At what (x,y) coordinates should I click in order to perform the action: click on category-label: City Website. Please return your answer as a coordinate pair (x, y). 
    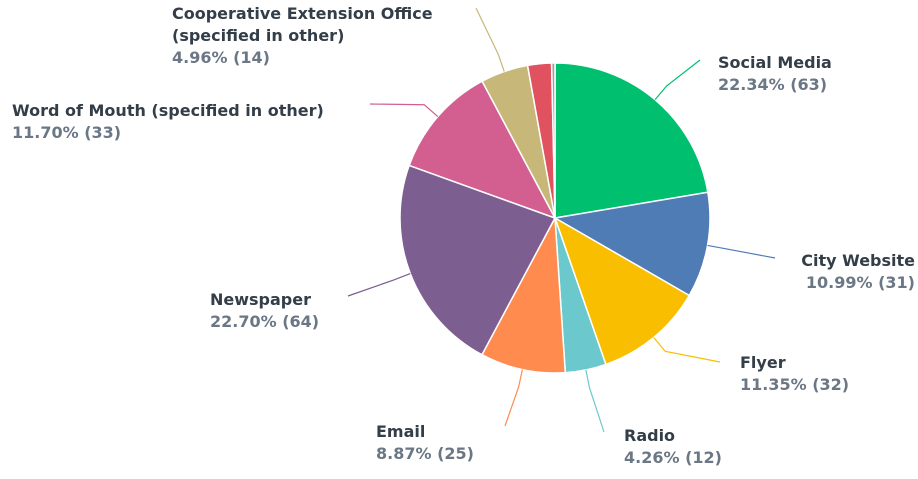
    Looking at the image, I should click on (858, 260).